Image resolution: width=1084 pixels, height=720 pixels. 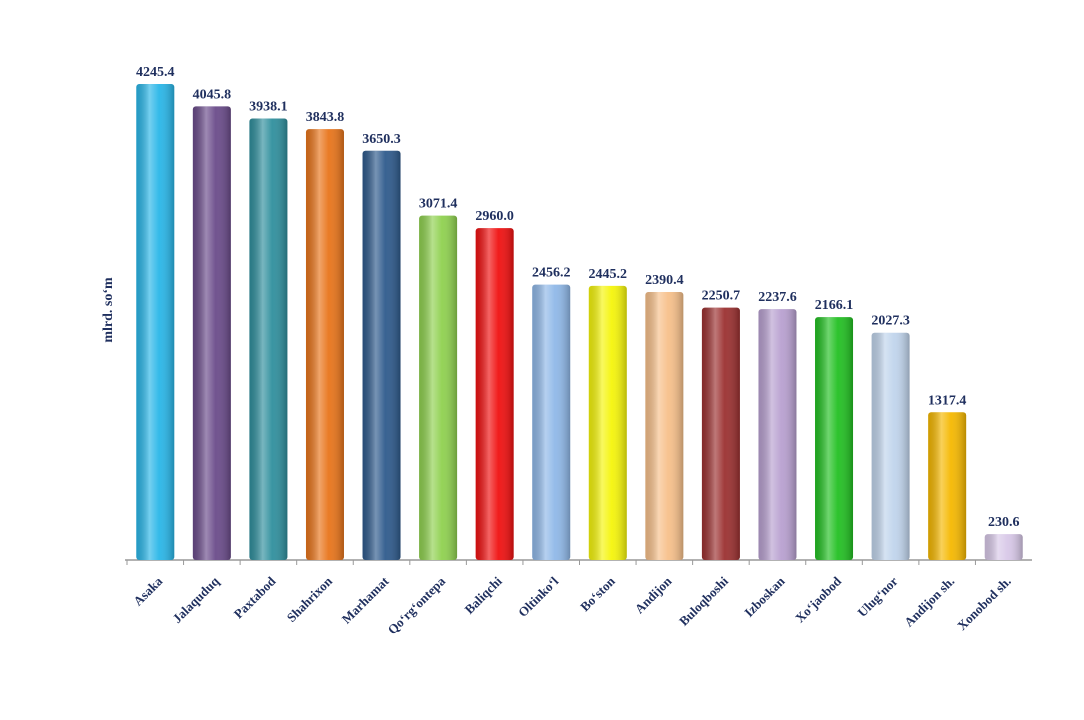 I want to click on value-label: 3071.4, so click(x=438, y=204).